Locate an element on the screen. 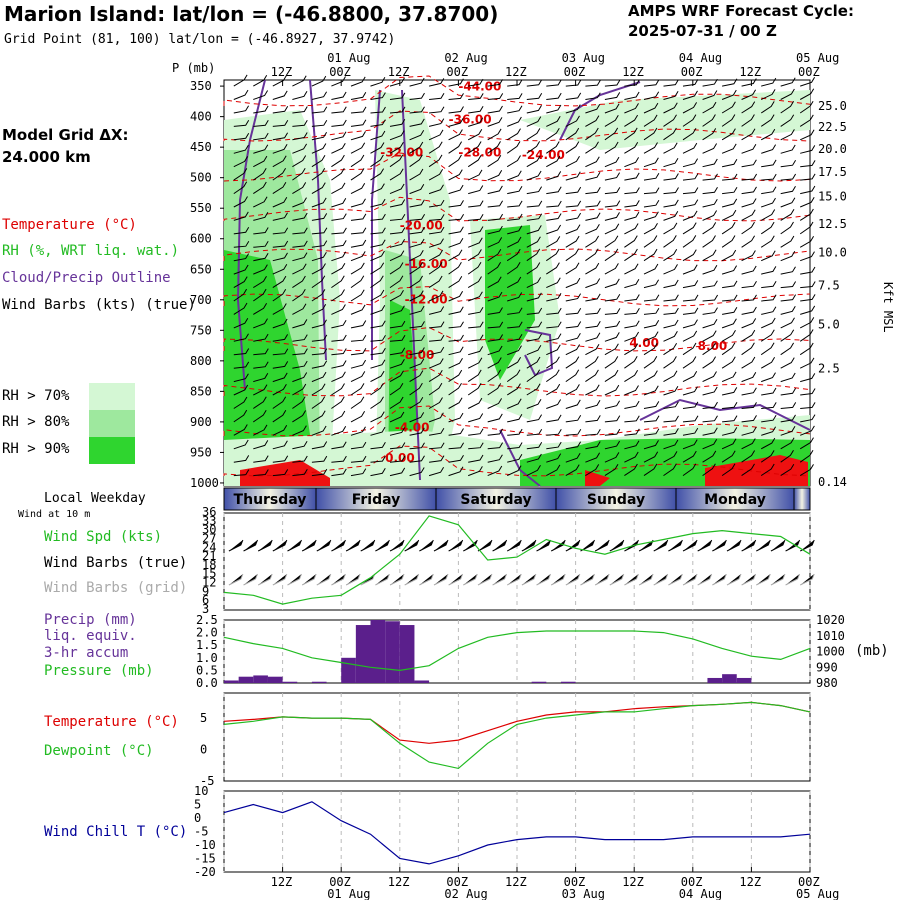 Image resolution: width=900 pixels, height=900 pixels. wind-tick-label: 24 is located at coordinates (209, 547).